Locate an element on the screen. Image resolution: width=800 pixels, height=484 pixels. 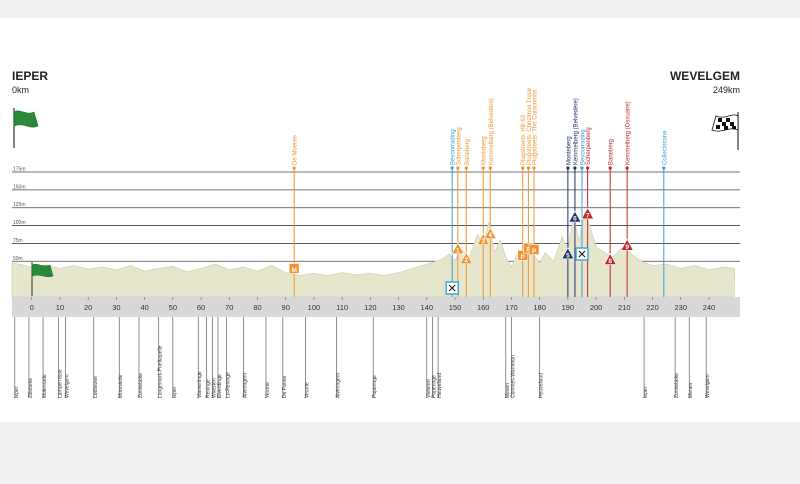
place-name: Lo-Reninge is located at coordinates (228, 385).